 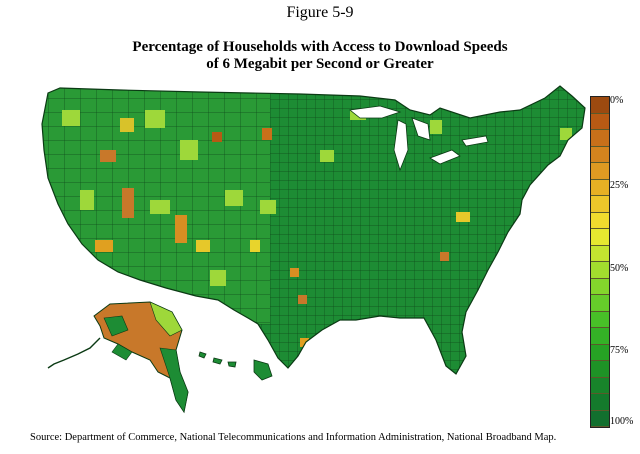 What do you see at coordinates (235, 366) in the screenshot?
I see `hawaii` at bounding box center [235, 366].